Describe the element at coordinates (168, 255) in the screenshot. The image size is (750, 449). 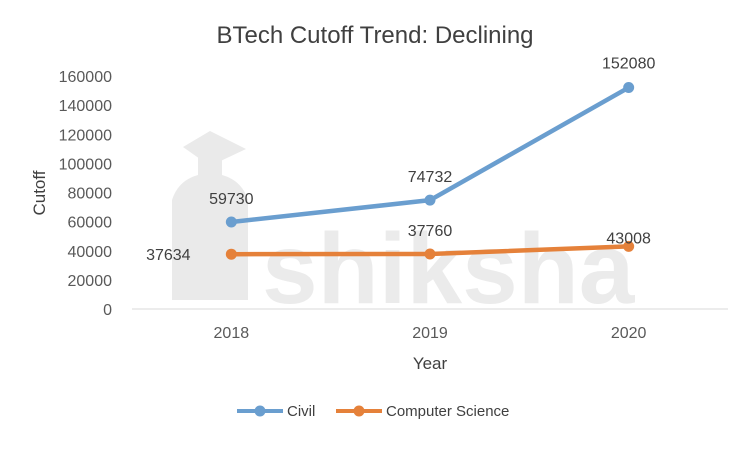
I see `data-label: 37634` at that location.